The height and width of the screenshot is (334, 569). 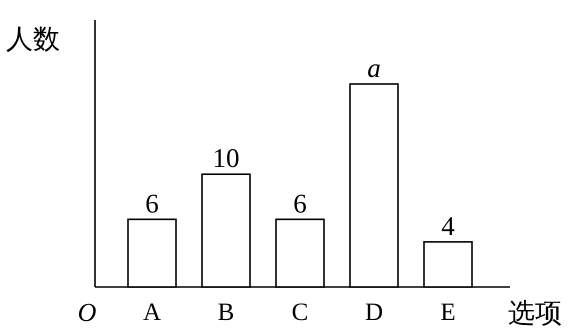 I want to click on annotation: O, so click(x=87, y=312).